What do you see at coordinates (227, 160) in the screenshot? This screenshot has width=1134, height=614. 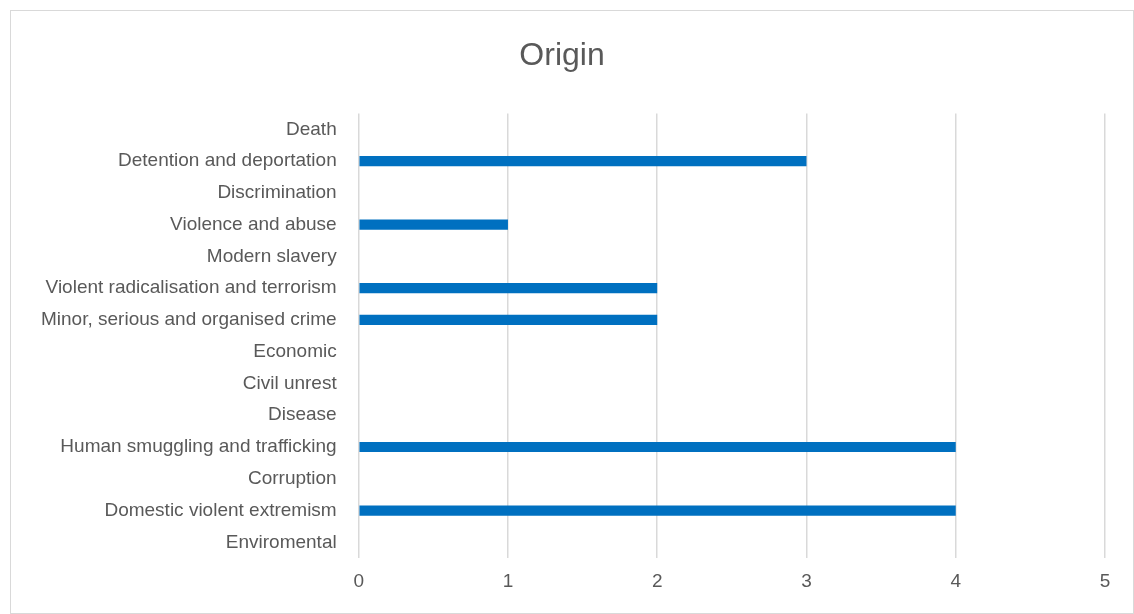 I see `y-tick-label: Detention and deportation` at bounding box center [227, 160].